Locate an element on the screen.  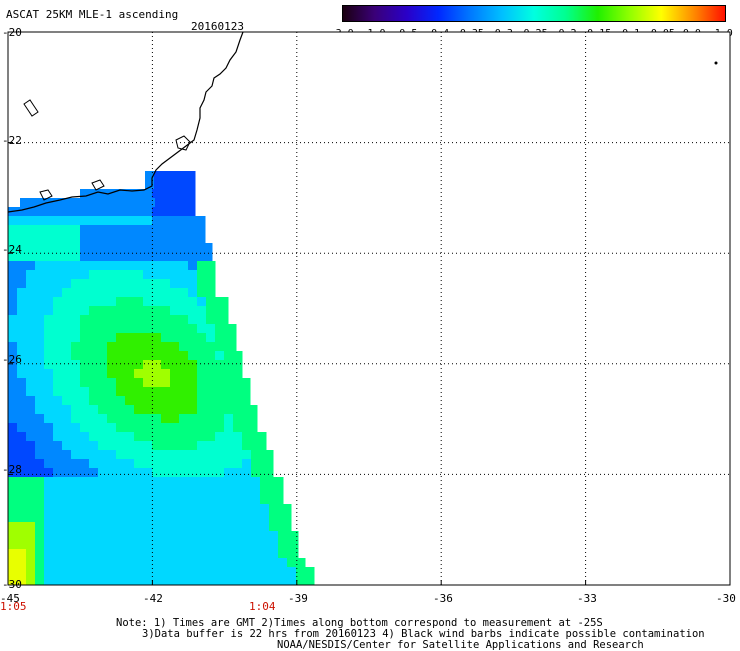
time-label-mid: 1:04 is located at coordinates (262, 606).